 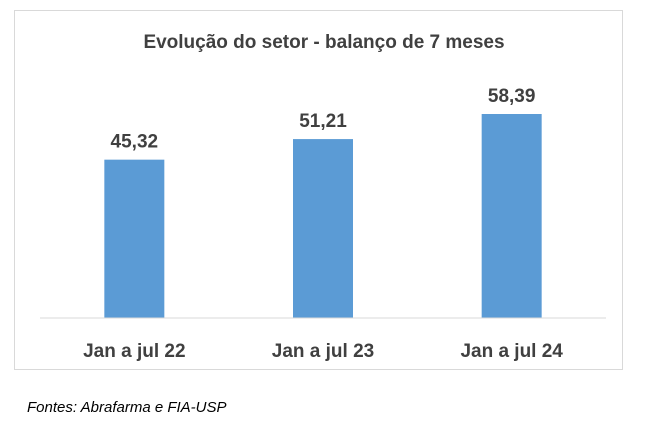 I want to click on x-tick-label: Jan a jul 22, so click(x=134, y=351).